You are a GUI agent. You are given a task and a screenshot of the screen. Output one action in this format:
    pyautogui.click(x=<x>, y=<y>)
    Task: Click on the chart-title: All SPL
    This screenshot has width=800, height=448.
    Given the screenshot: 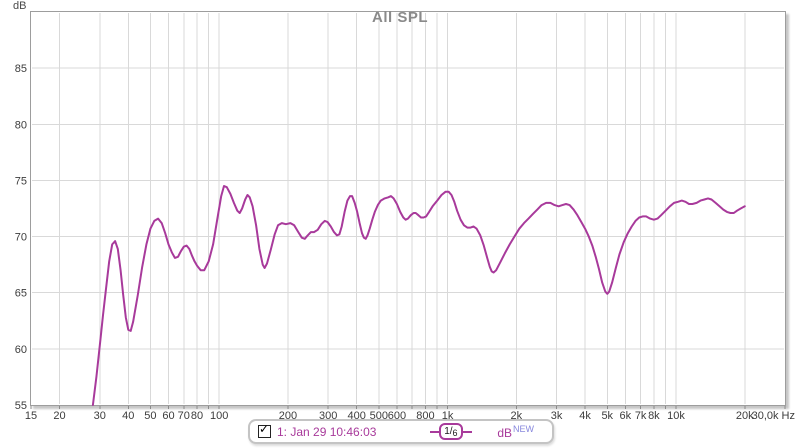 What is the action you would take?
    pyautogui.click(x=399, y=17)
    